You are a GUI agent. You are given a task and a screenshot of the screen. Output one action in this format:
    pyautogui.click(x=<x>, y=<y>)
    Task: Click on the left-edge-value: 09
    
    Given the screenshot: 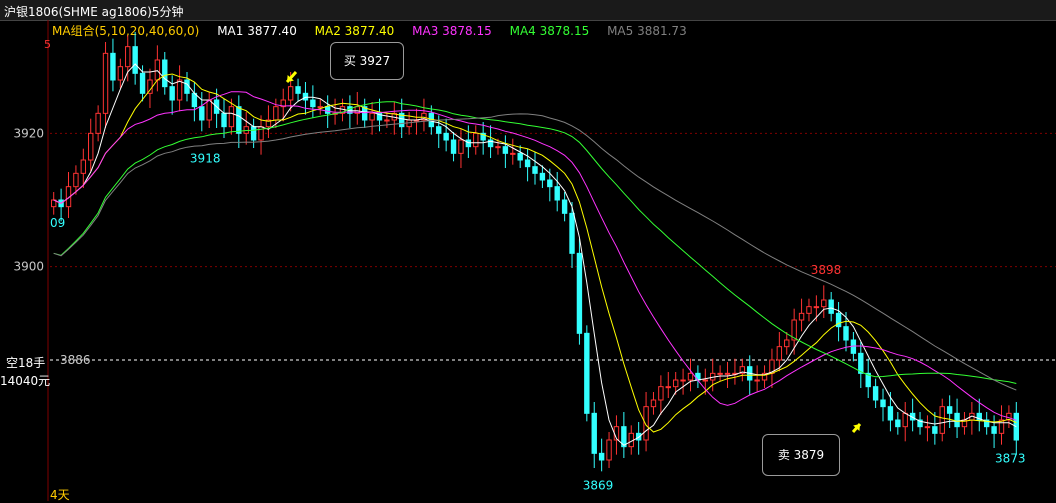 What is the action you would take?
    pyautogui.click(x=58, y=223)
    